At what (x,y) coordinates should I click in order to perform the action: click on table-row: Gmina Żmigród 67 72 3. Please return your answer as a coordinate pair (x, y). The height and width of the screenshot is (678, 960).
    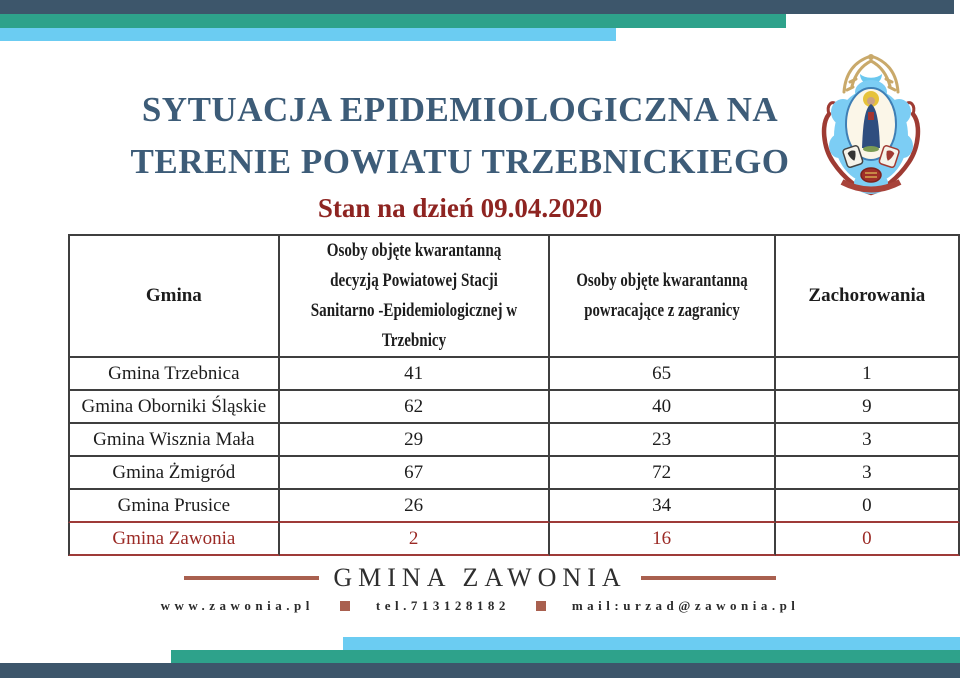
    Looking at the image, I should click on (514, 473).